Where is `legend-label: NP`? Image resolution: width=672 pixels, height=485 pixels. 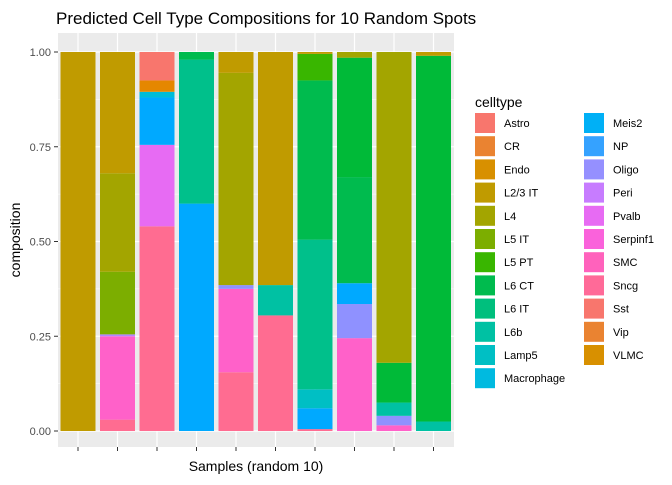 legend-label: NP is located at coordinates (620, 147).